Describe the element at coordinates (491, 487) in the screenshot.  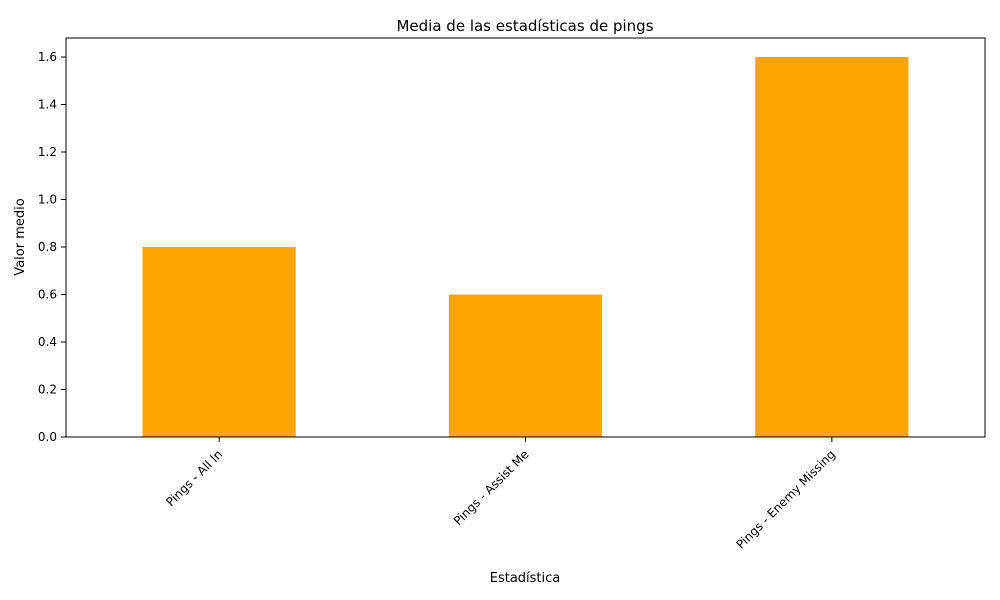
I see `x-tick-label: Pings - Assist Me` at that location.